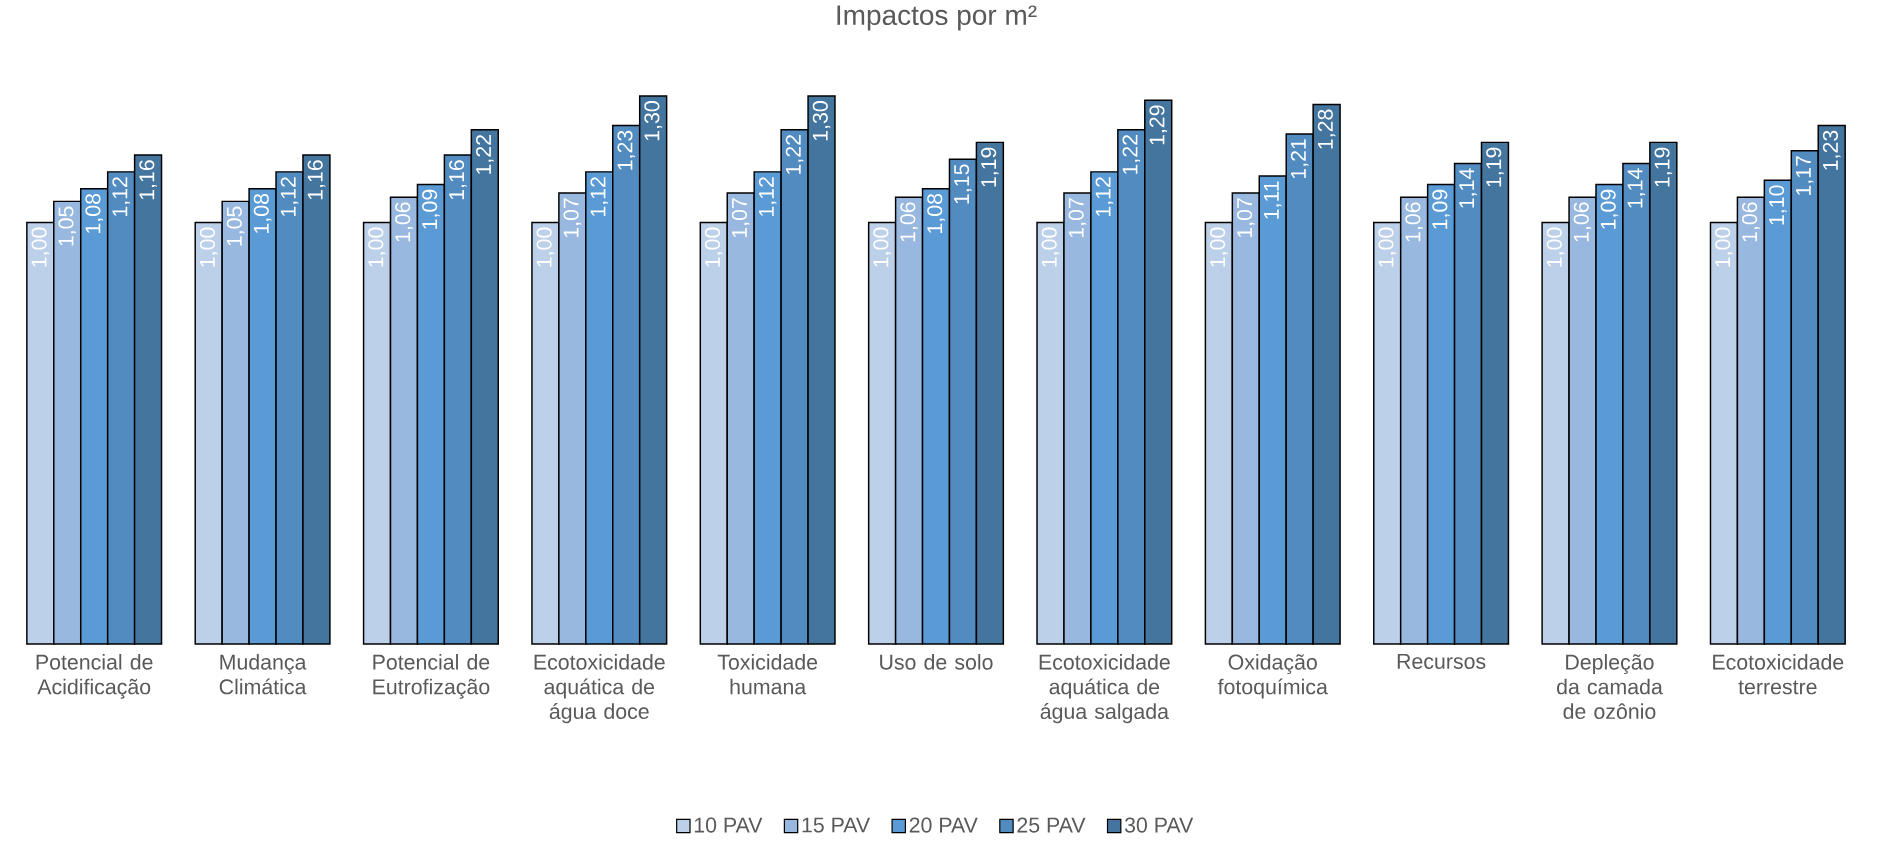 The height and width of the screenshot is (842, 1877). I want to click on legend-label: 15 PAV, so click(836, 825).